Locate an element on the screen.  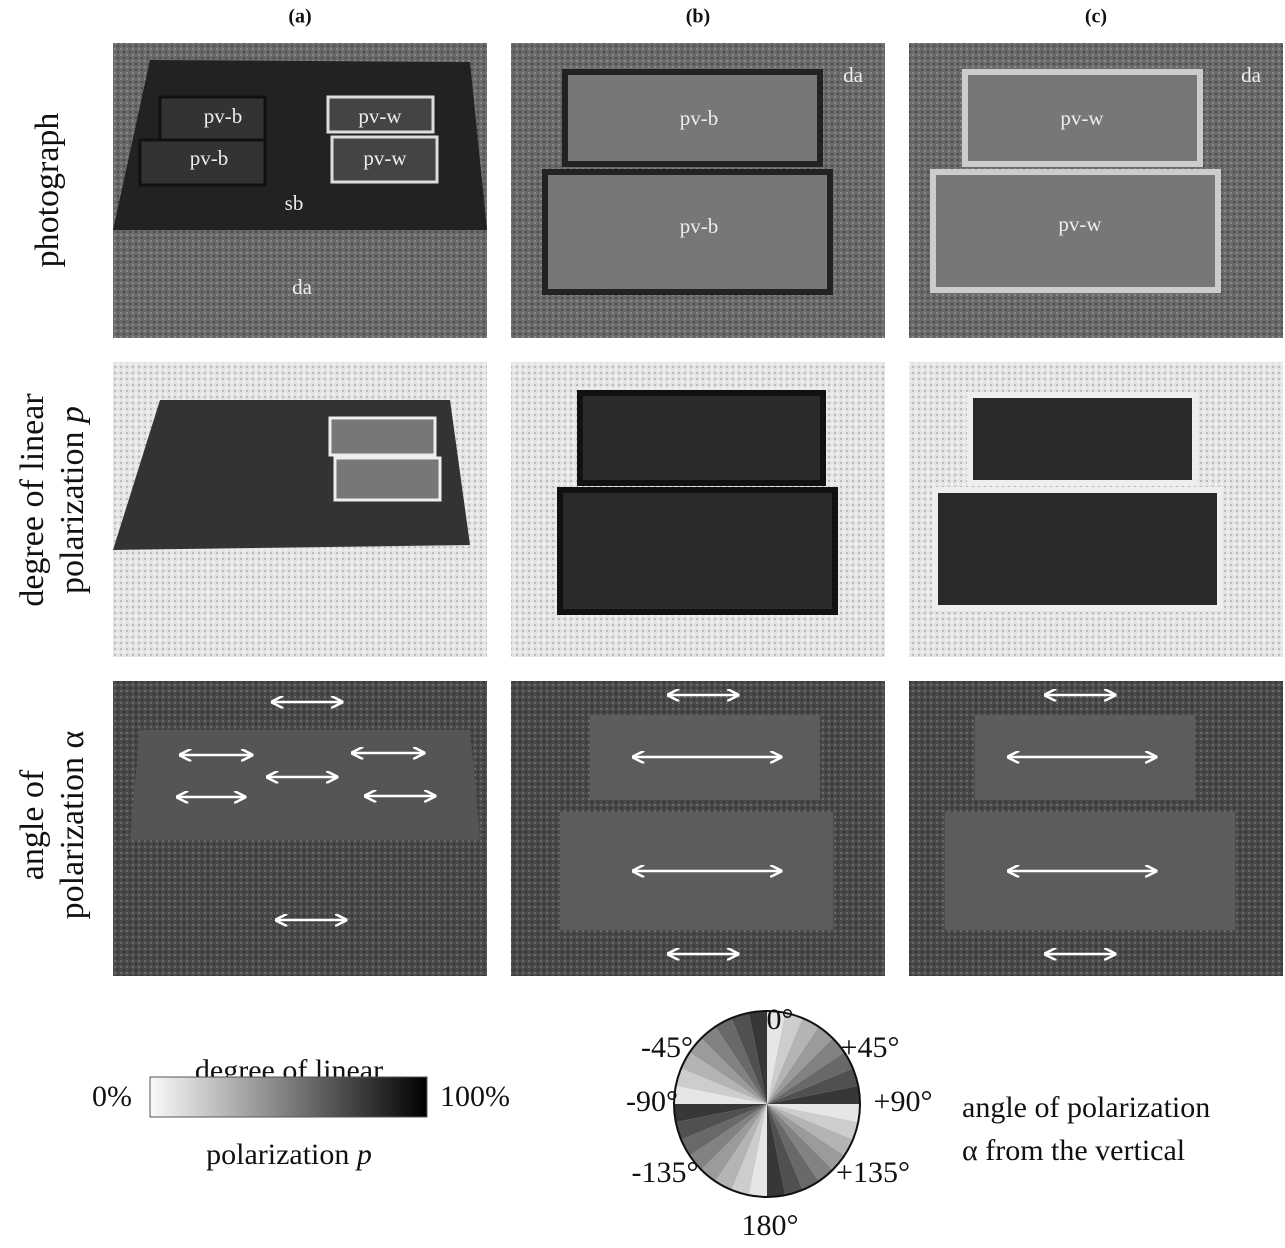
dolp-c is located at coordinates (1096, 509).